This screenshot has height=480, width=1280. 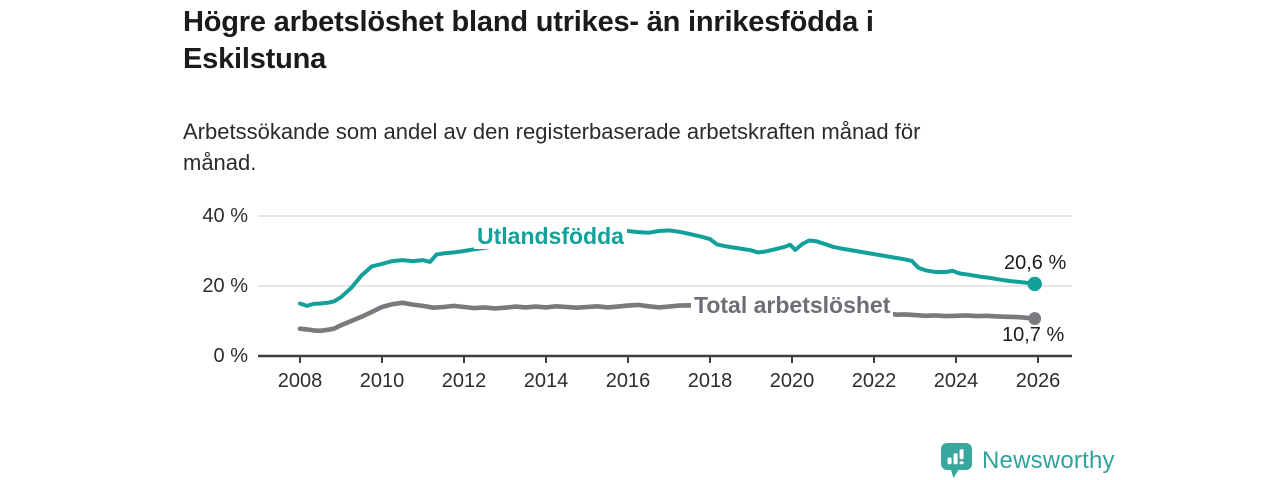 I want to click on y-axis-tick-label: 40 %, so click(x=225, y=216).